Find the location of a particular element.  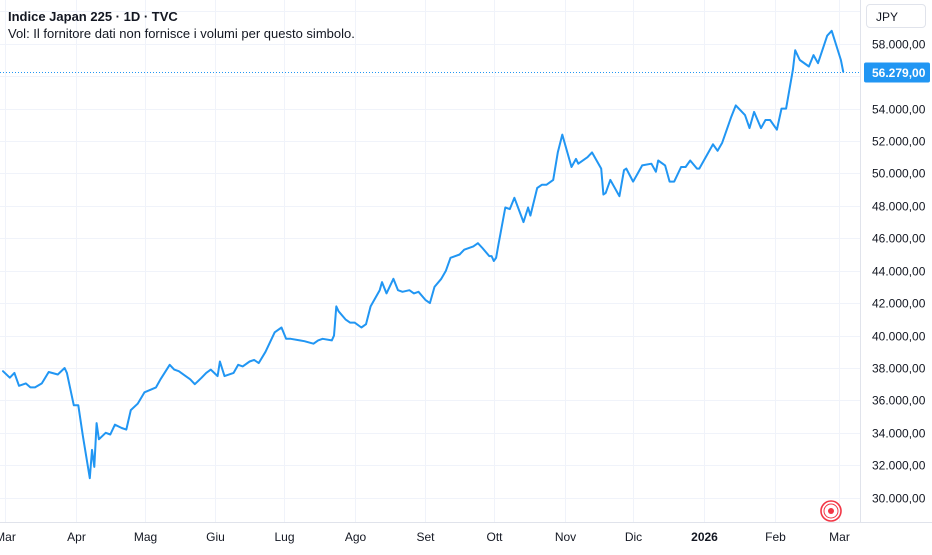

y-tick-label: 32.000,00 is located at coordinates (899, 466).